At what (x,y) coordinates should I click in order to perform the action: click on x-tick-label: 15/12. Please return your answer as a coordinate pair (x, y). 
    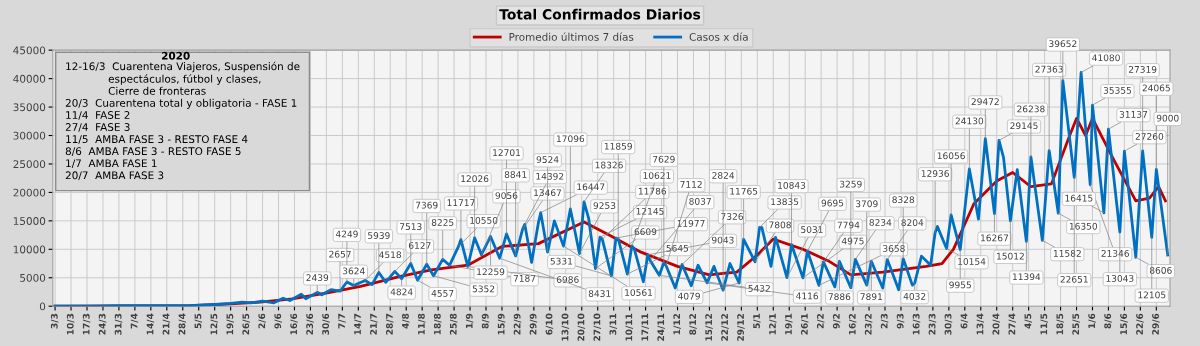
    Looking at the image, I should click on (709, 327).